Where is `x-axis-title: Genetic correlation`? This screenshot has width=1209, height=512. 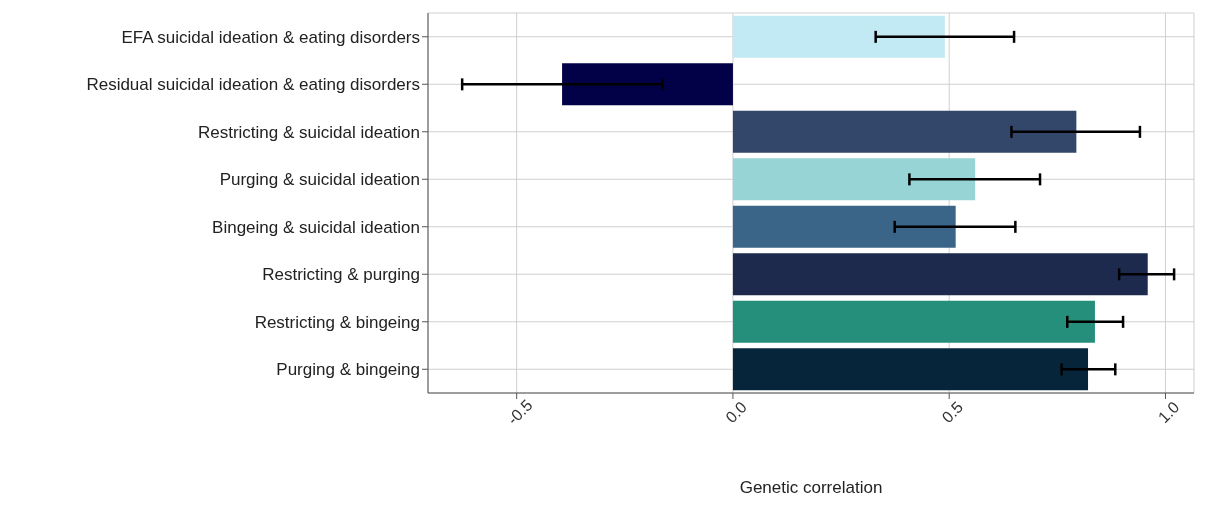 x-axis-title: Genetic correlation is located at coordinates (811, 487).